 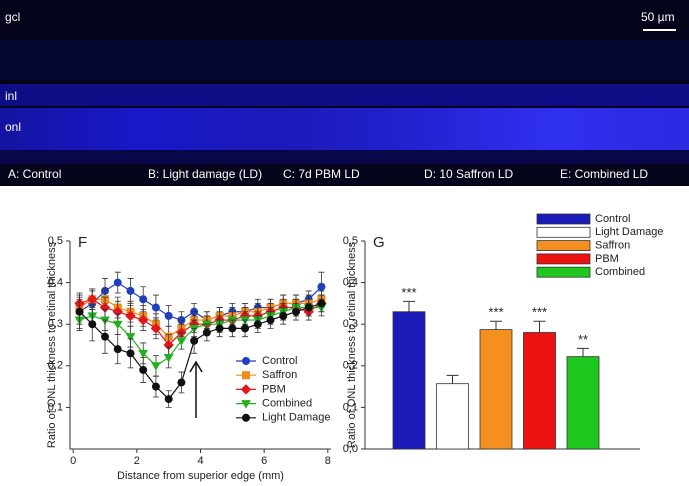 What do you see at coordinates (350, 449) in the screenshot?
I see `y-tick-label: 0,0` at bounding box center [350, 449].